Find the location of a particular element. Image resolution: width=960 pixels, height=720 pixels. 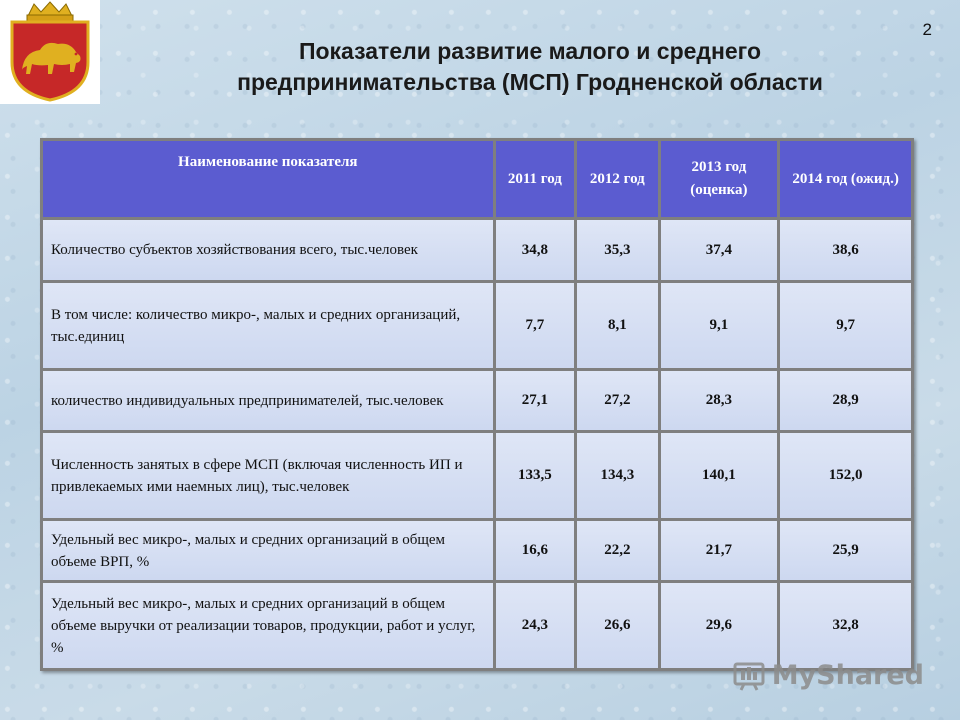

cell-2014: 28,9 is located at coordinates (845, 400).